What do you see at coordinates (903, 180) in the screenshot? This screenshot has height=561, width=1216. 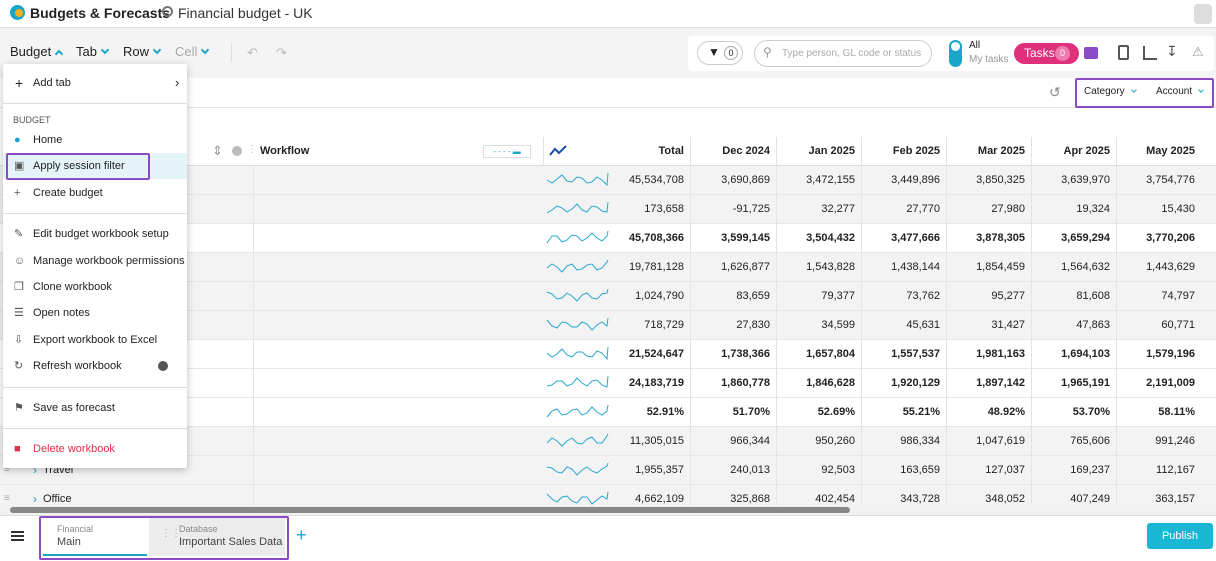 I see `table-cell: 3,449,896` at bounding box center [903, 180].